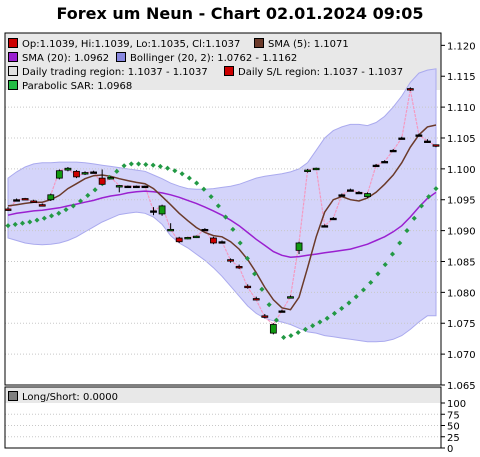 Image resolution: width=480 pixels, height=457 pixels. I want to click on legend-swatch-ohlc, so click(13, 43).